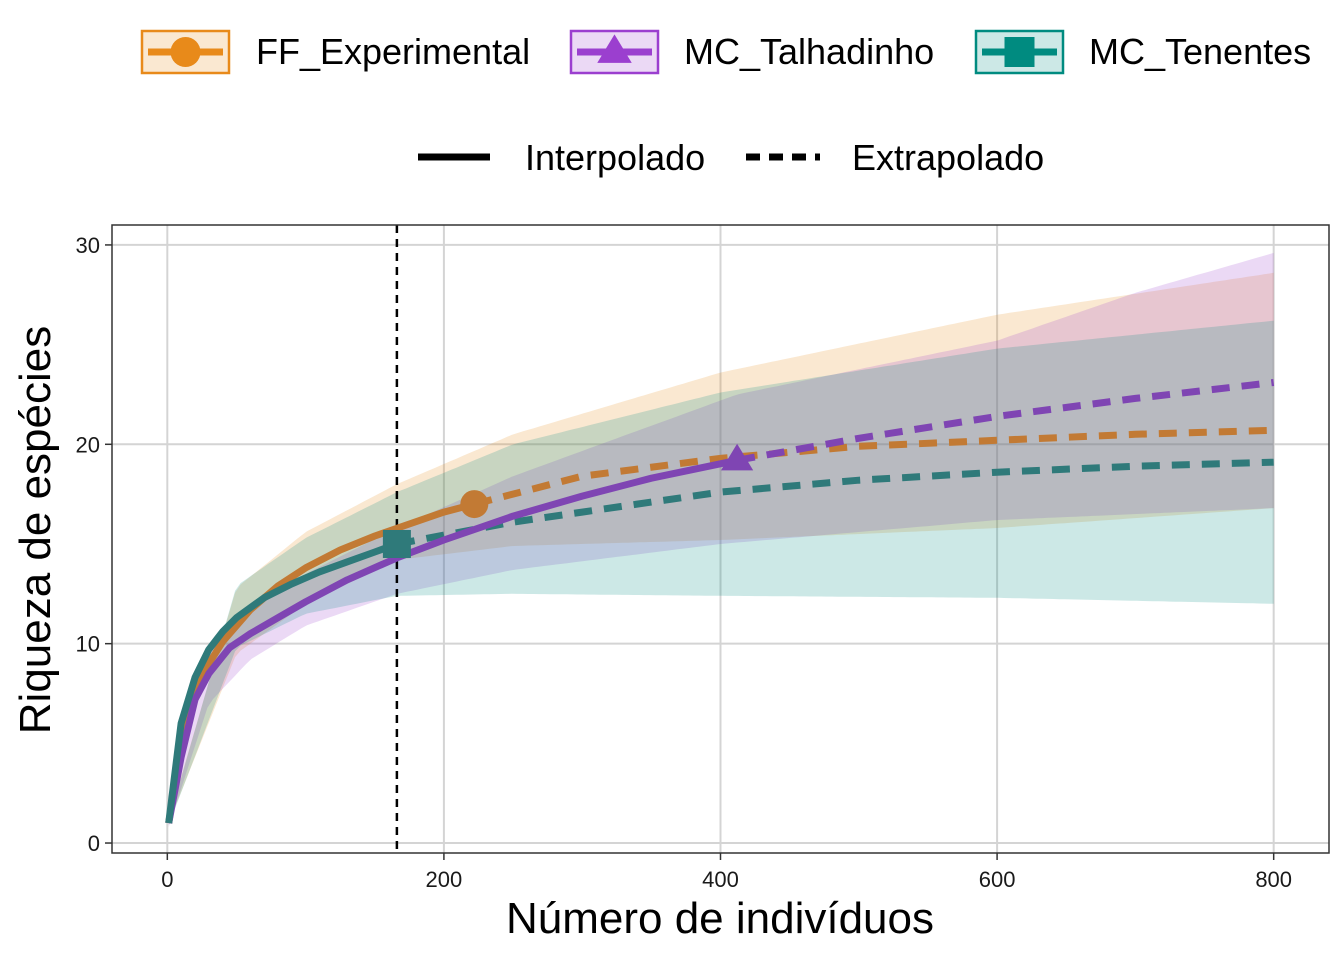 Image resolution: width=1344 pixels, height=960 pixels. What do you see at coordinates (282, 682) in the screenshot?
I see `interpolated-line-MC_Tenentes` at bounding box center [282, 682].